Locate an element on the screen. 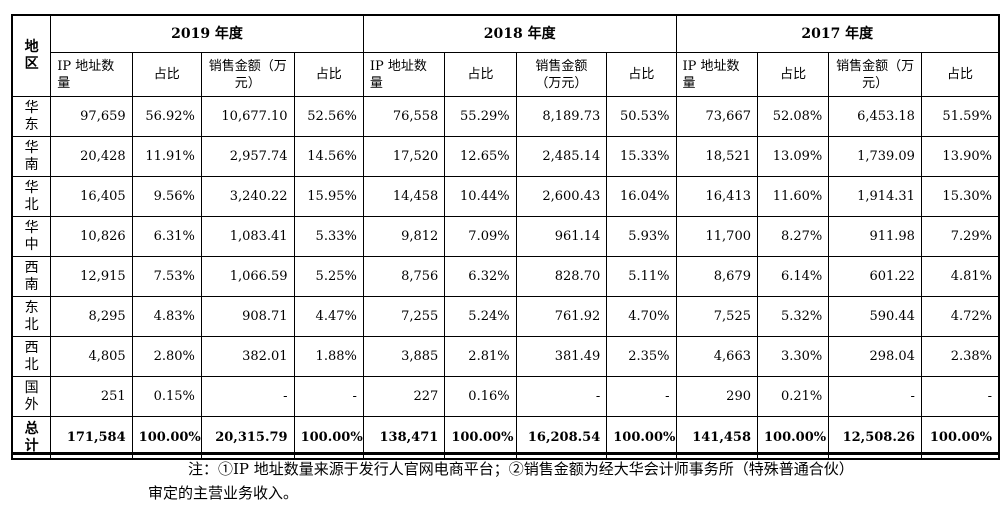 This screenshot has height=505, width=1004. value-cell: 761.92 is located at coordinates (561, 316).